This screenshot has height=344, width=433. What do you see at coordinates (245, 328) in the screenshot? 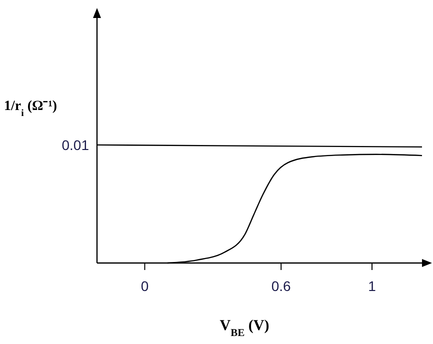
I see `x-axis-title: V$_{BE}$ (V)` at bounding box center [245, 328].